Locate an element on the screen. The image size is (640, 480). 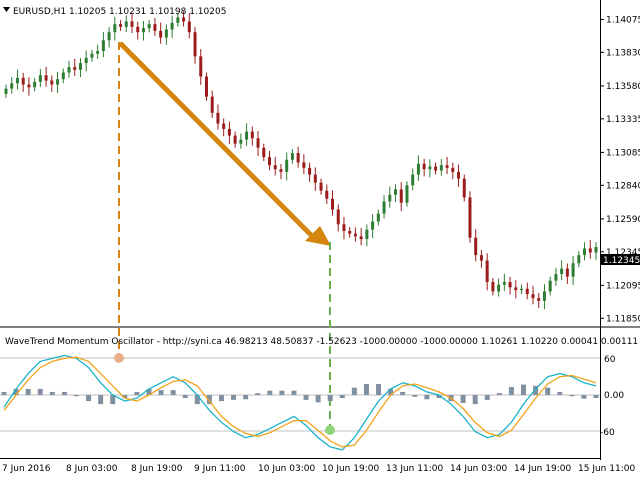
price-tick-label: 1.12840 is located at coordinates (623, 186).